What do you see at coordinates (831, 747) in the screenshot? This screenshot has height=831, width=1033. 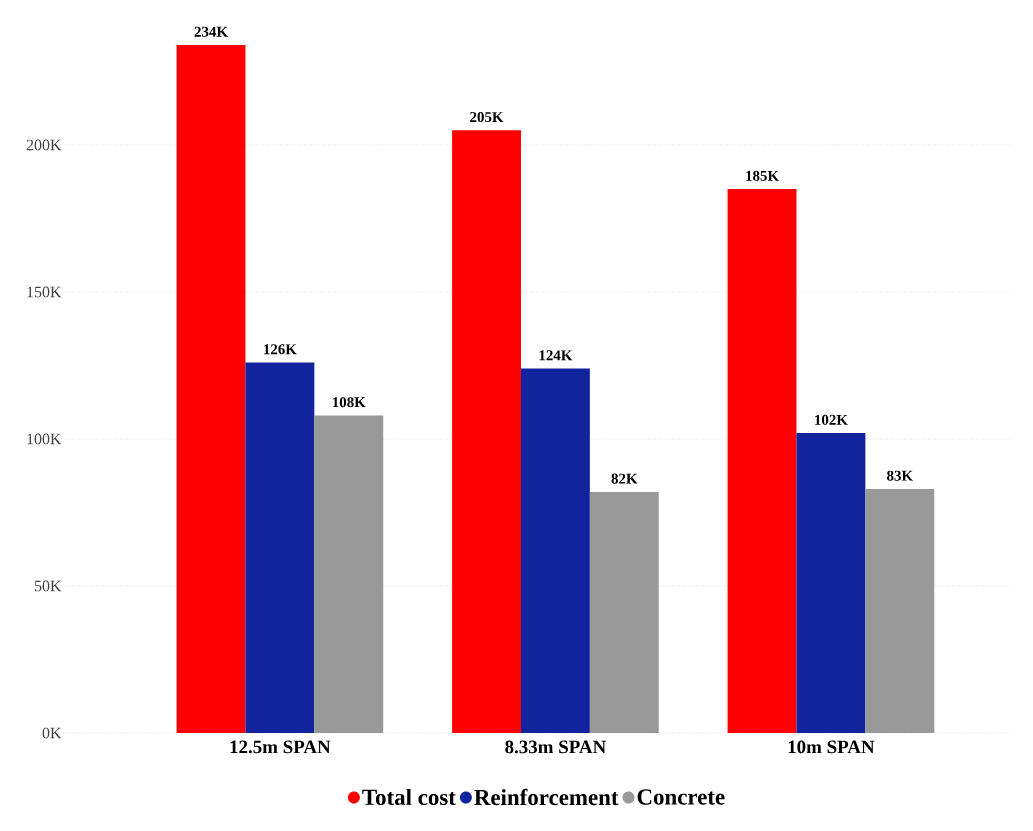 I see `x-tick-label: 10m SPAN` at bounding box center [831, 747].